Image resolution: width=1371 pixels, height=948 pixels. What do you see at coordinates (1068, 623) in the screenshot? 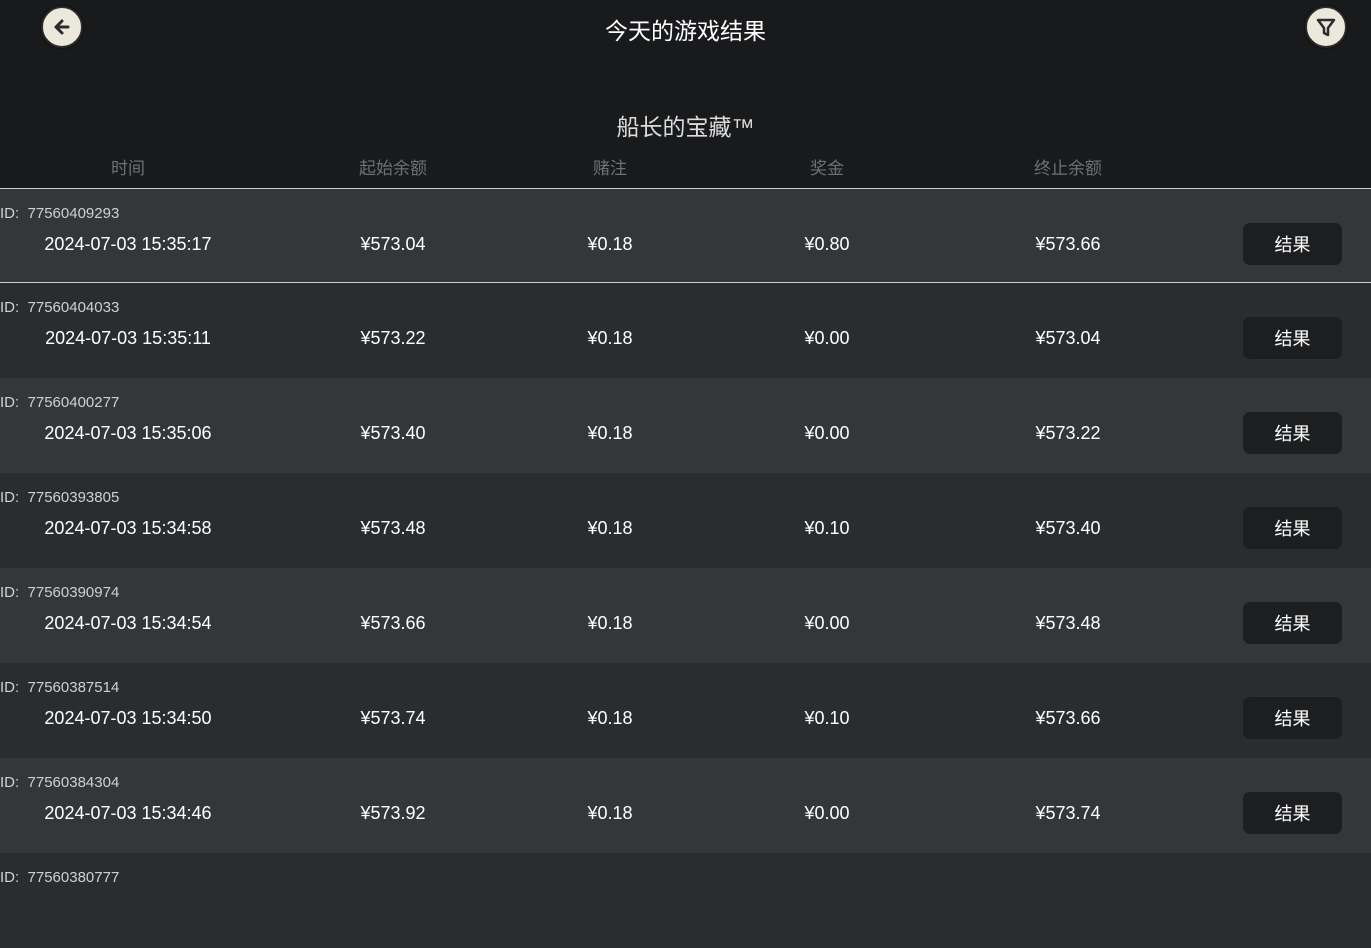
I see `end-balance: ¥573.48` at bounding box center [1068, 623].